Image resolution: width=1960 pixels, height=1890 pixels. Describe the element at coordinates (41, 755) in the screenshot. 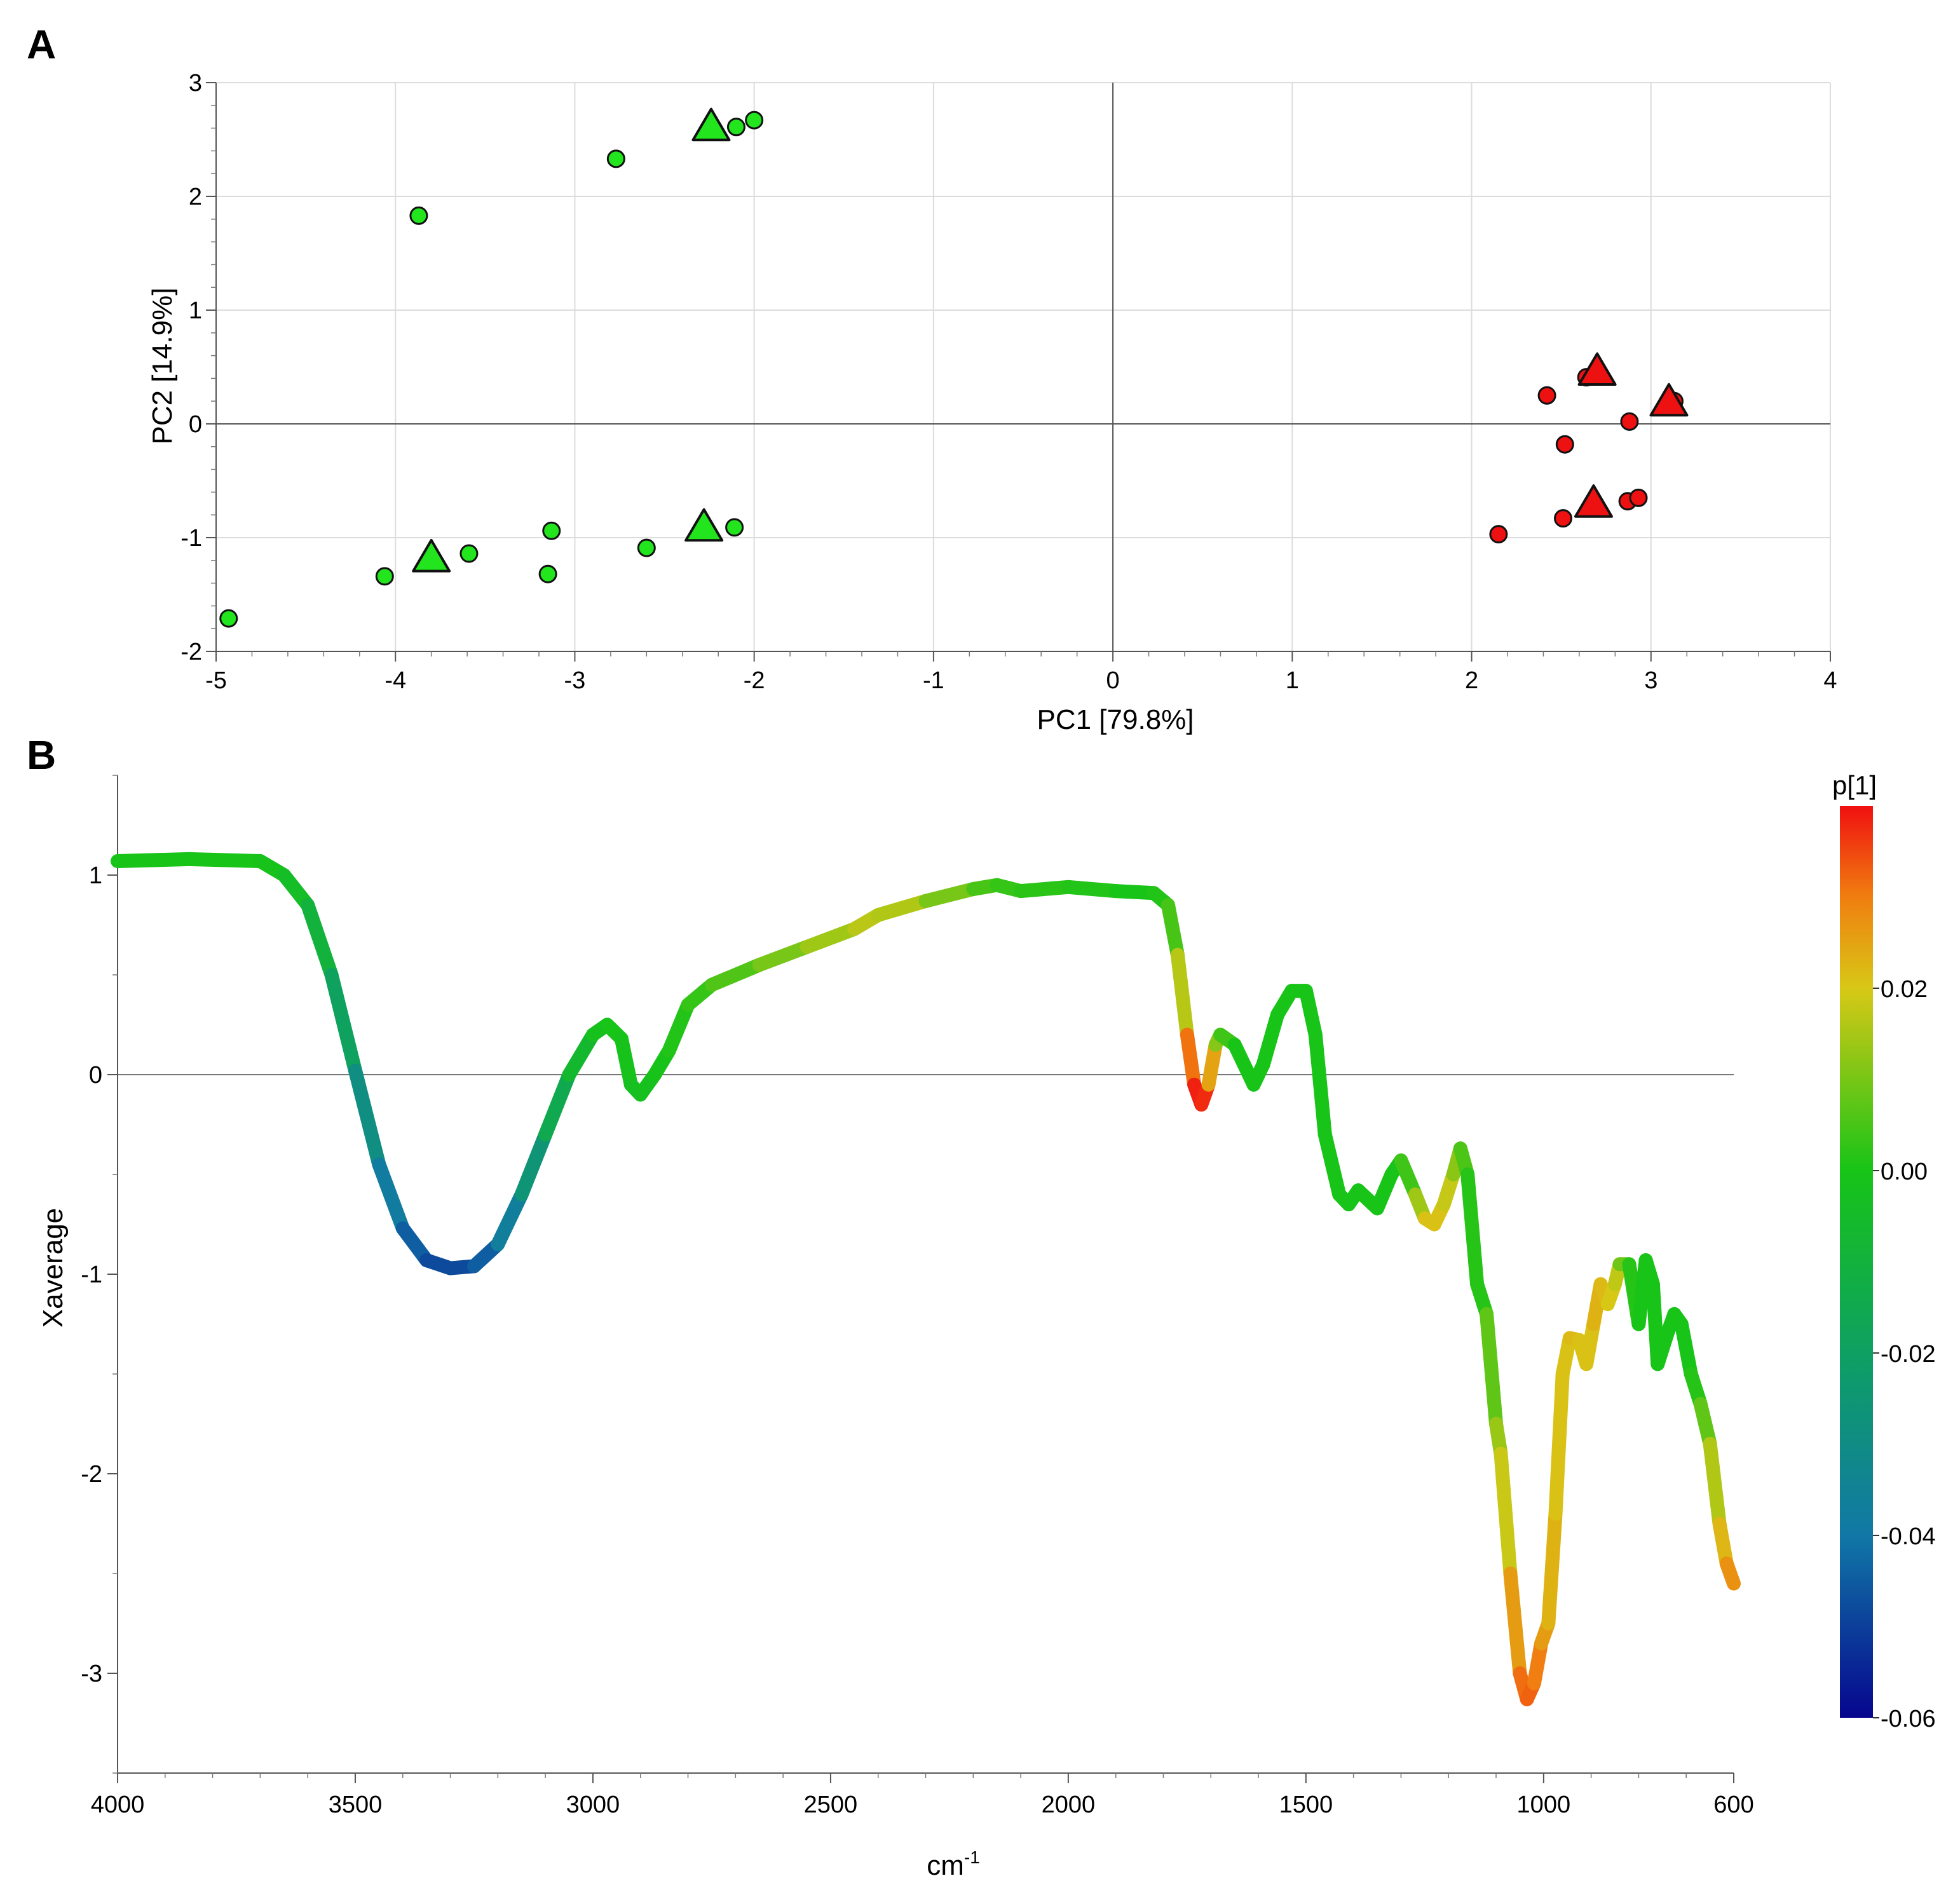

I see `panel-b-label: B` at that location.